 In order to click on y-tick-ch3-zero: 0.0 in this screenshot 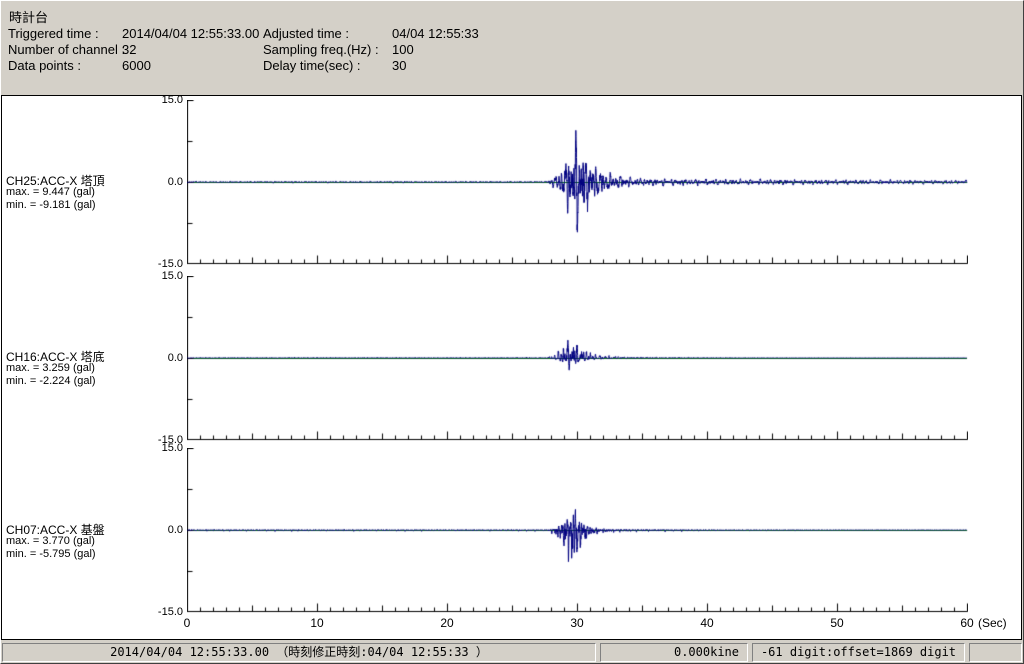, I will do `click(175, 530)`.